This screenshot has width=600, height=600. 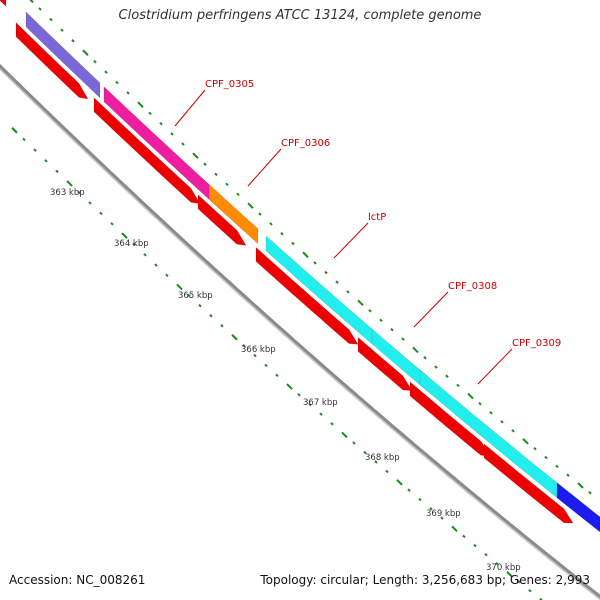 What do you see at coordinates (472, 286) in the screenshot?
I see `gene-label-cpf_0308: CPF_0308` at bounding box center [472, 286].